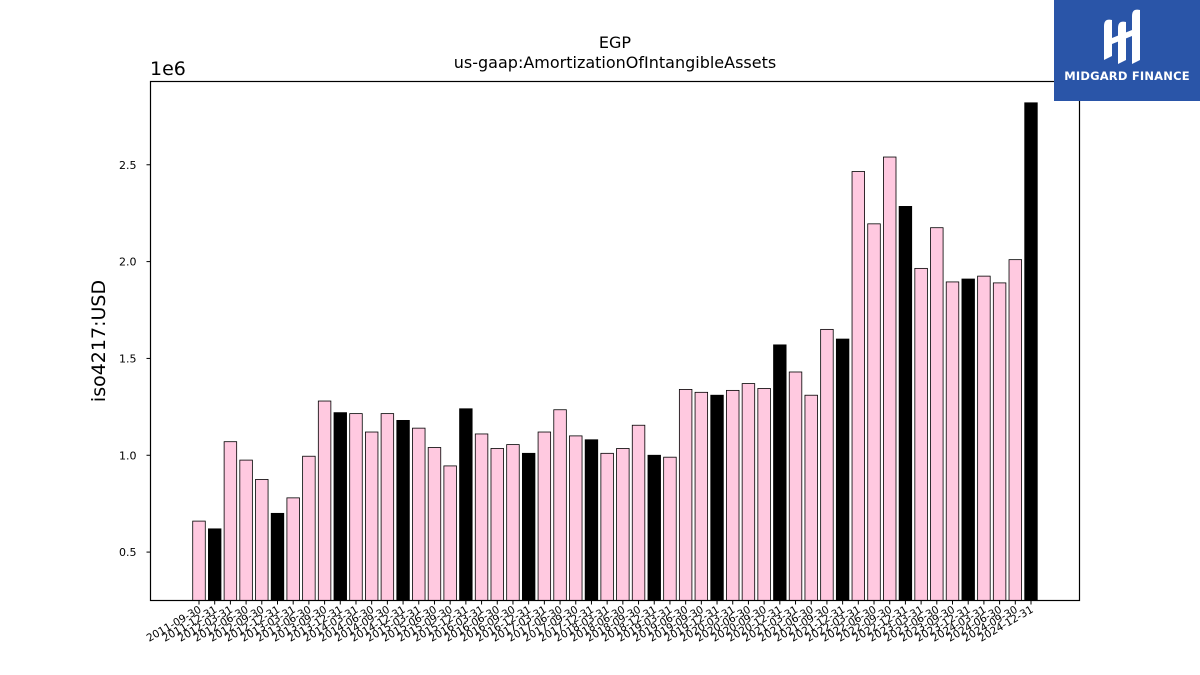  I want to click on y-tick-label: 2.5, so click(128, 165).